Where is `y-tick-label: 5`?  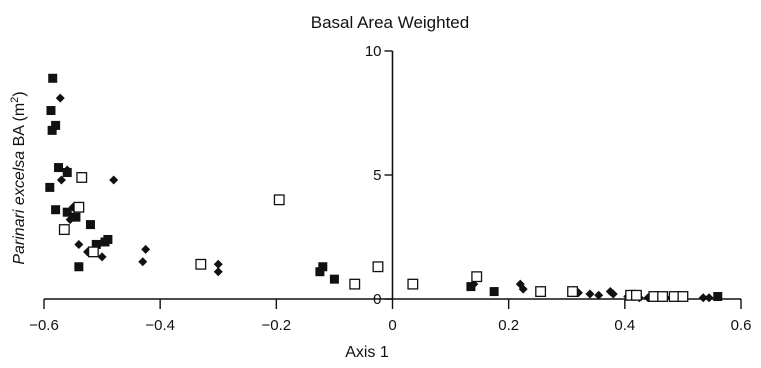 y-tick-label: 5 is located at coordinates (377, 175).